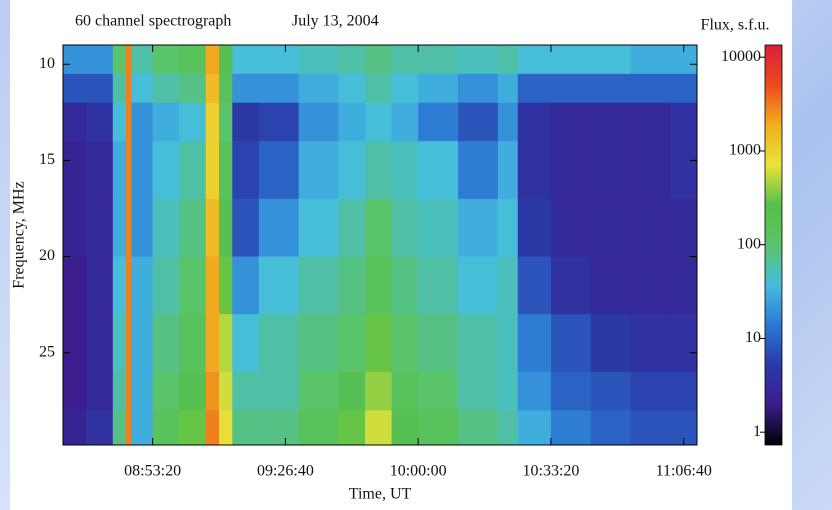 The image size is (832, 510). I want to click on colorbar-tick-label: 10, so click(753, 337).